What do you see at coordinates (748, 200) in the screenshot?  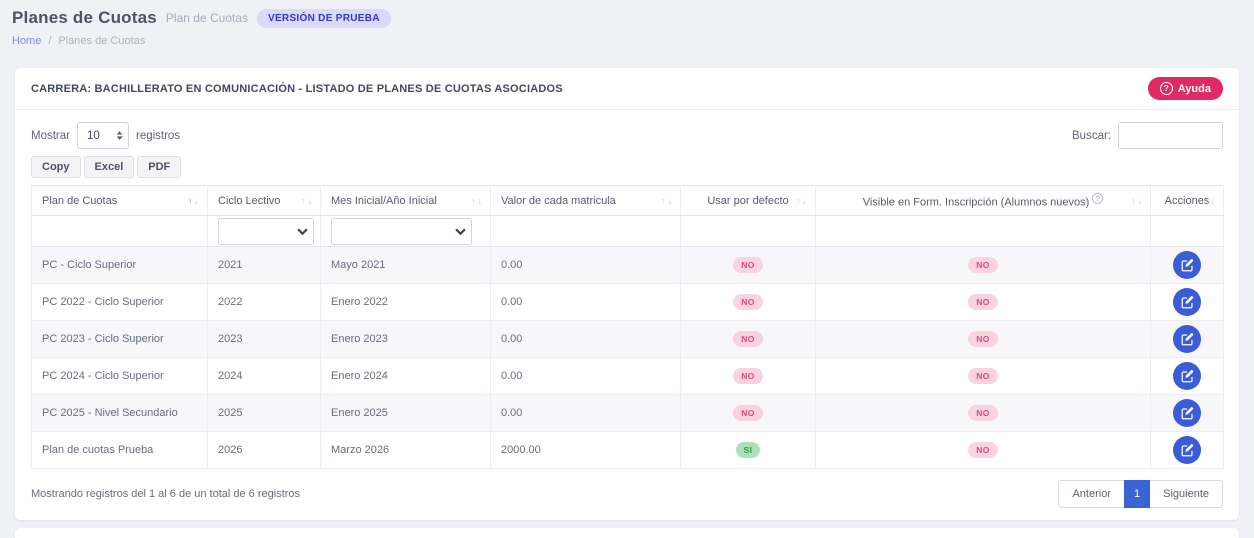 I see `column-header-usar: Usar por defecto ↑↓` at bounding box center [748, 200].